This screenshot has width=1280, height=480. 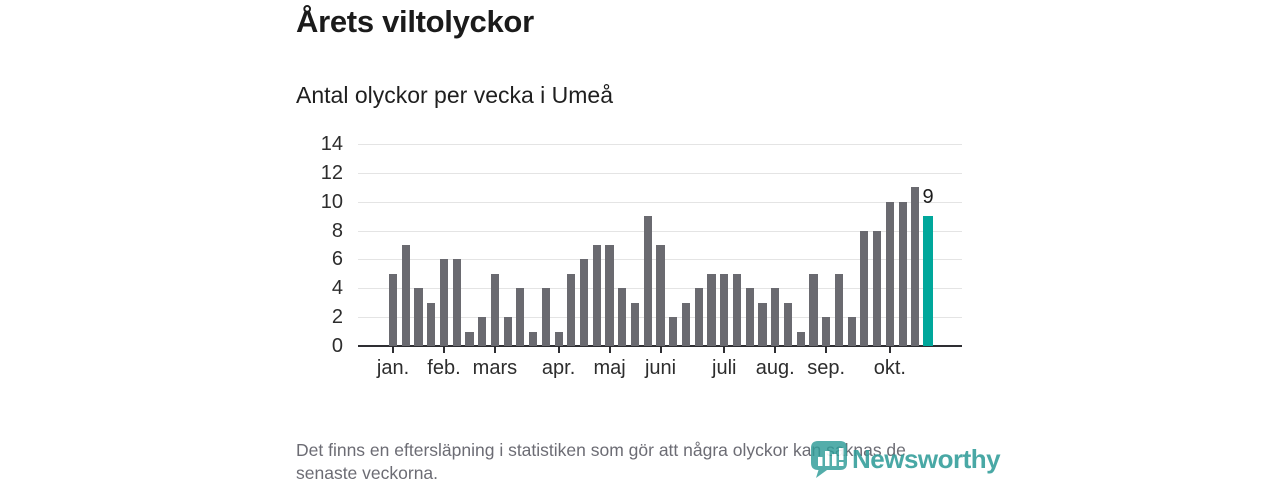 What do you see at coordinates (826, 349) in the screenshot?
I see `x-tick-sep` at bounding box center [826, 349].